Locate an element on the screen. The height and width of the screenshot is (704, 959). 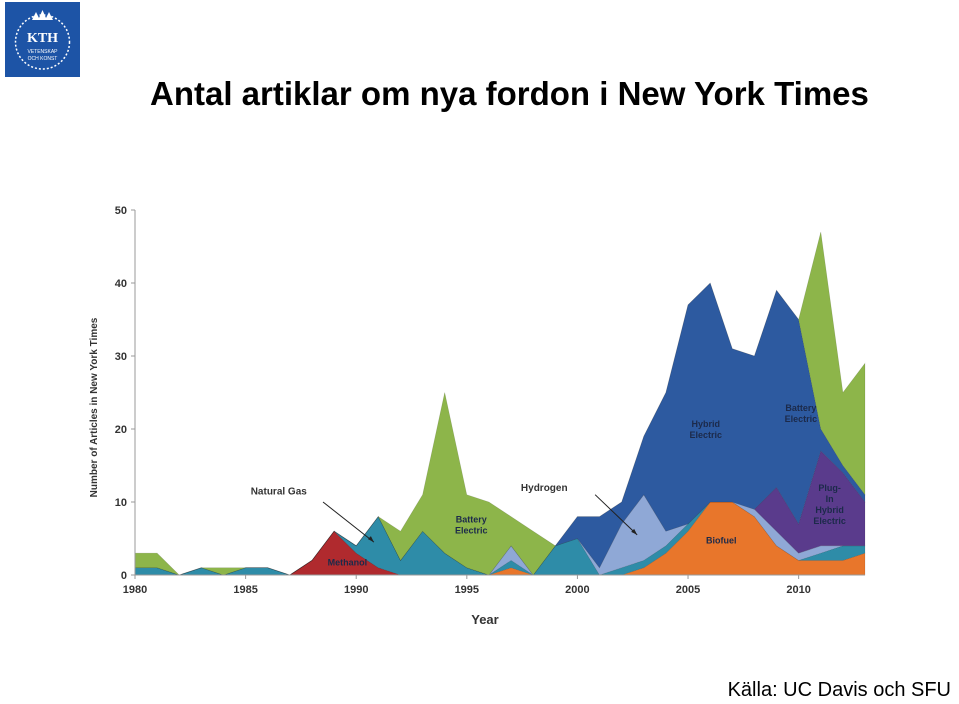
natural-gas-arrowhead is located at coordinates (370, 539).